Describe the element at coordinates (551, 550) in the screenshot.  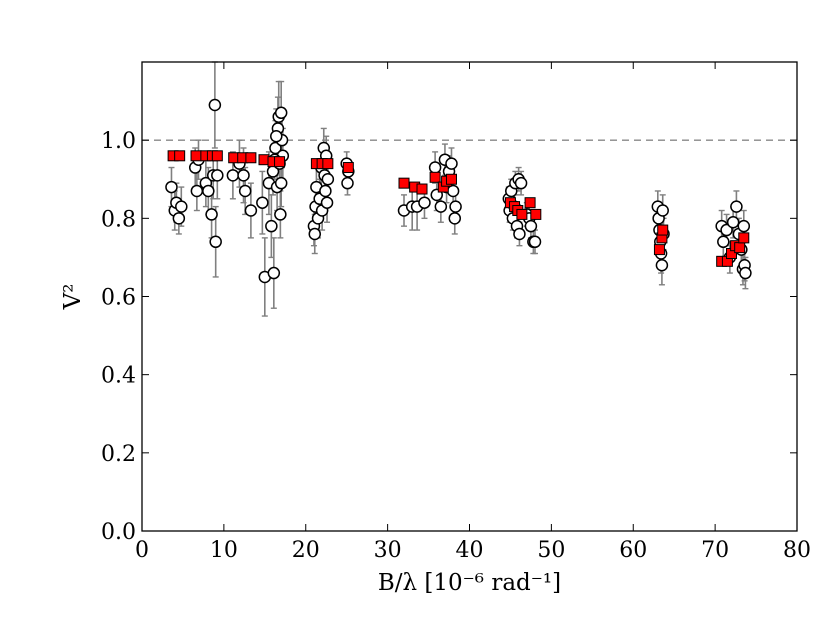
I see `x-tick-label: 50` at that location.